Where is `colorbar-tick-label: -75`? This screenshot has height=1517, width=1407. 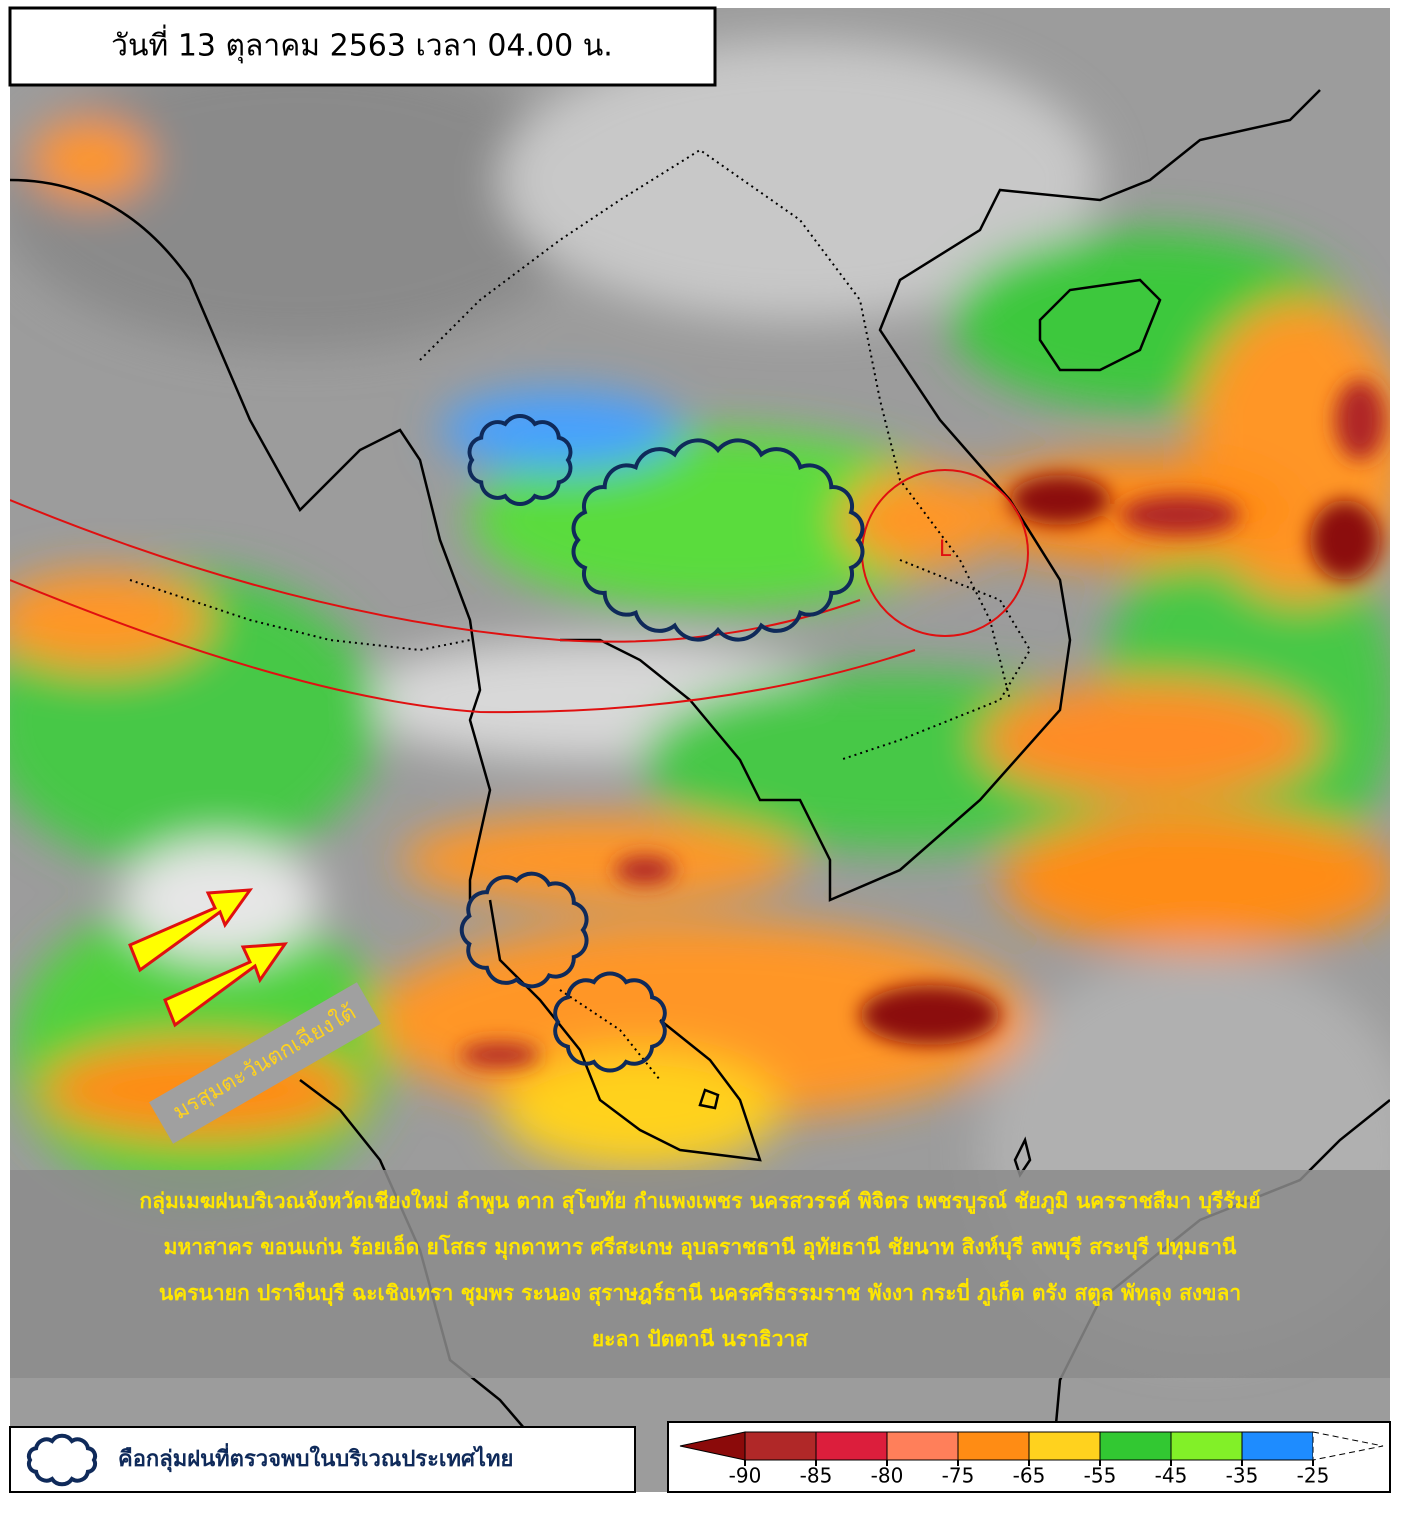
colorbar-tick-label: -75 is located at coordinates (958, 1476).